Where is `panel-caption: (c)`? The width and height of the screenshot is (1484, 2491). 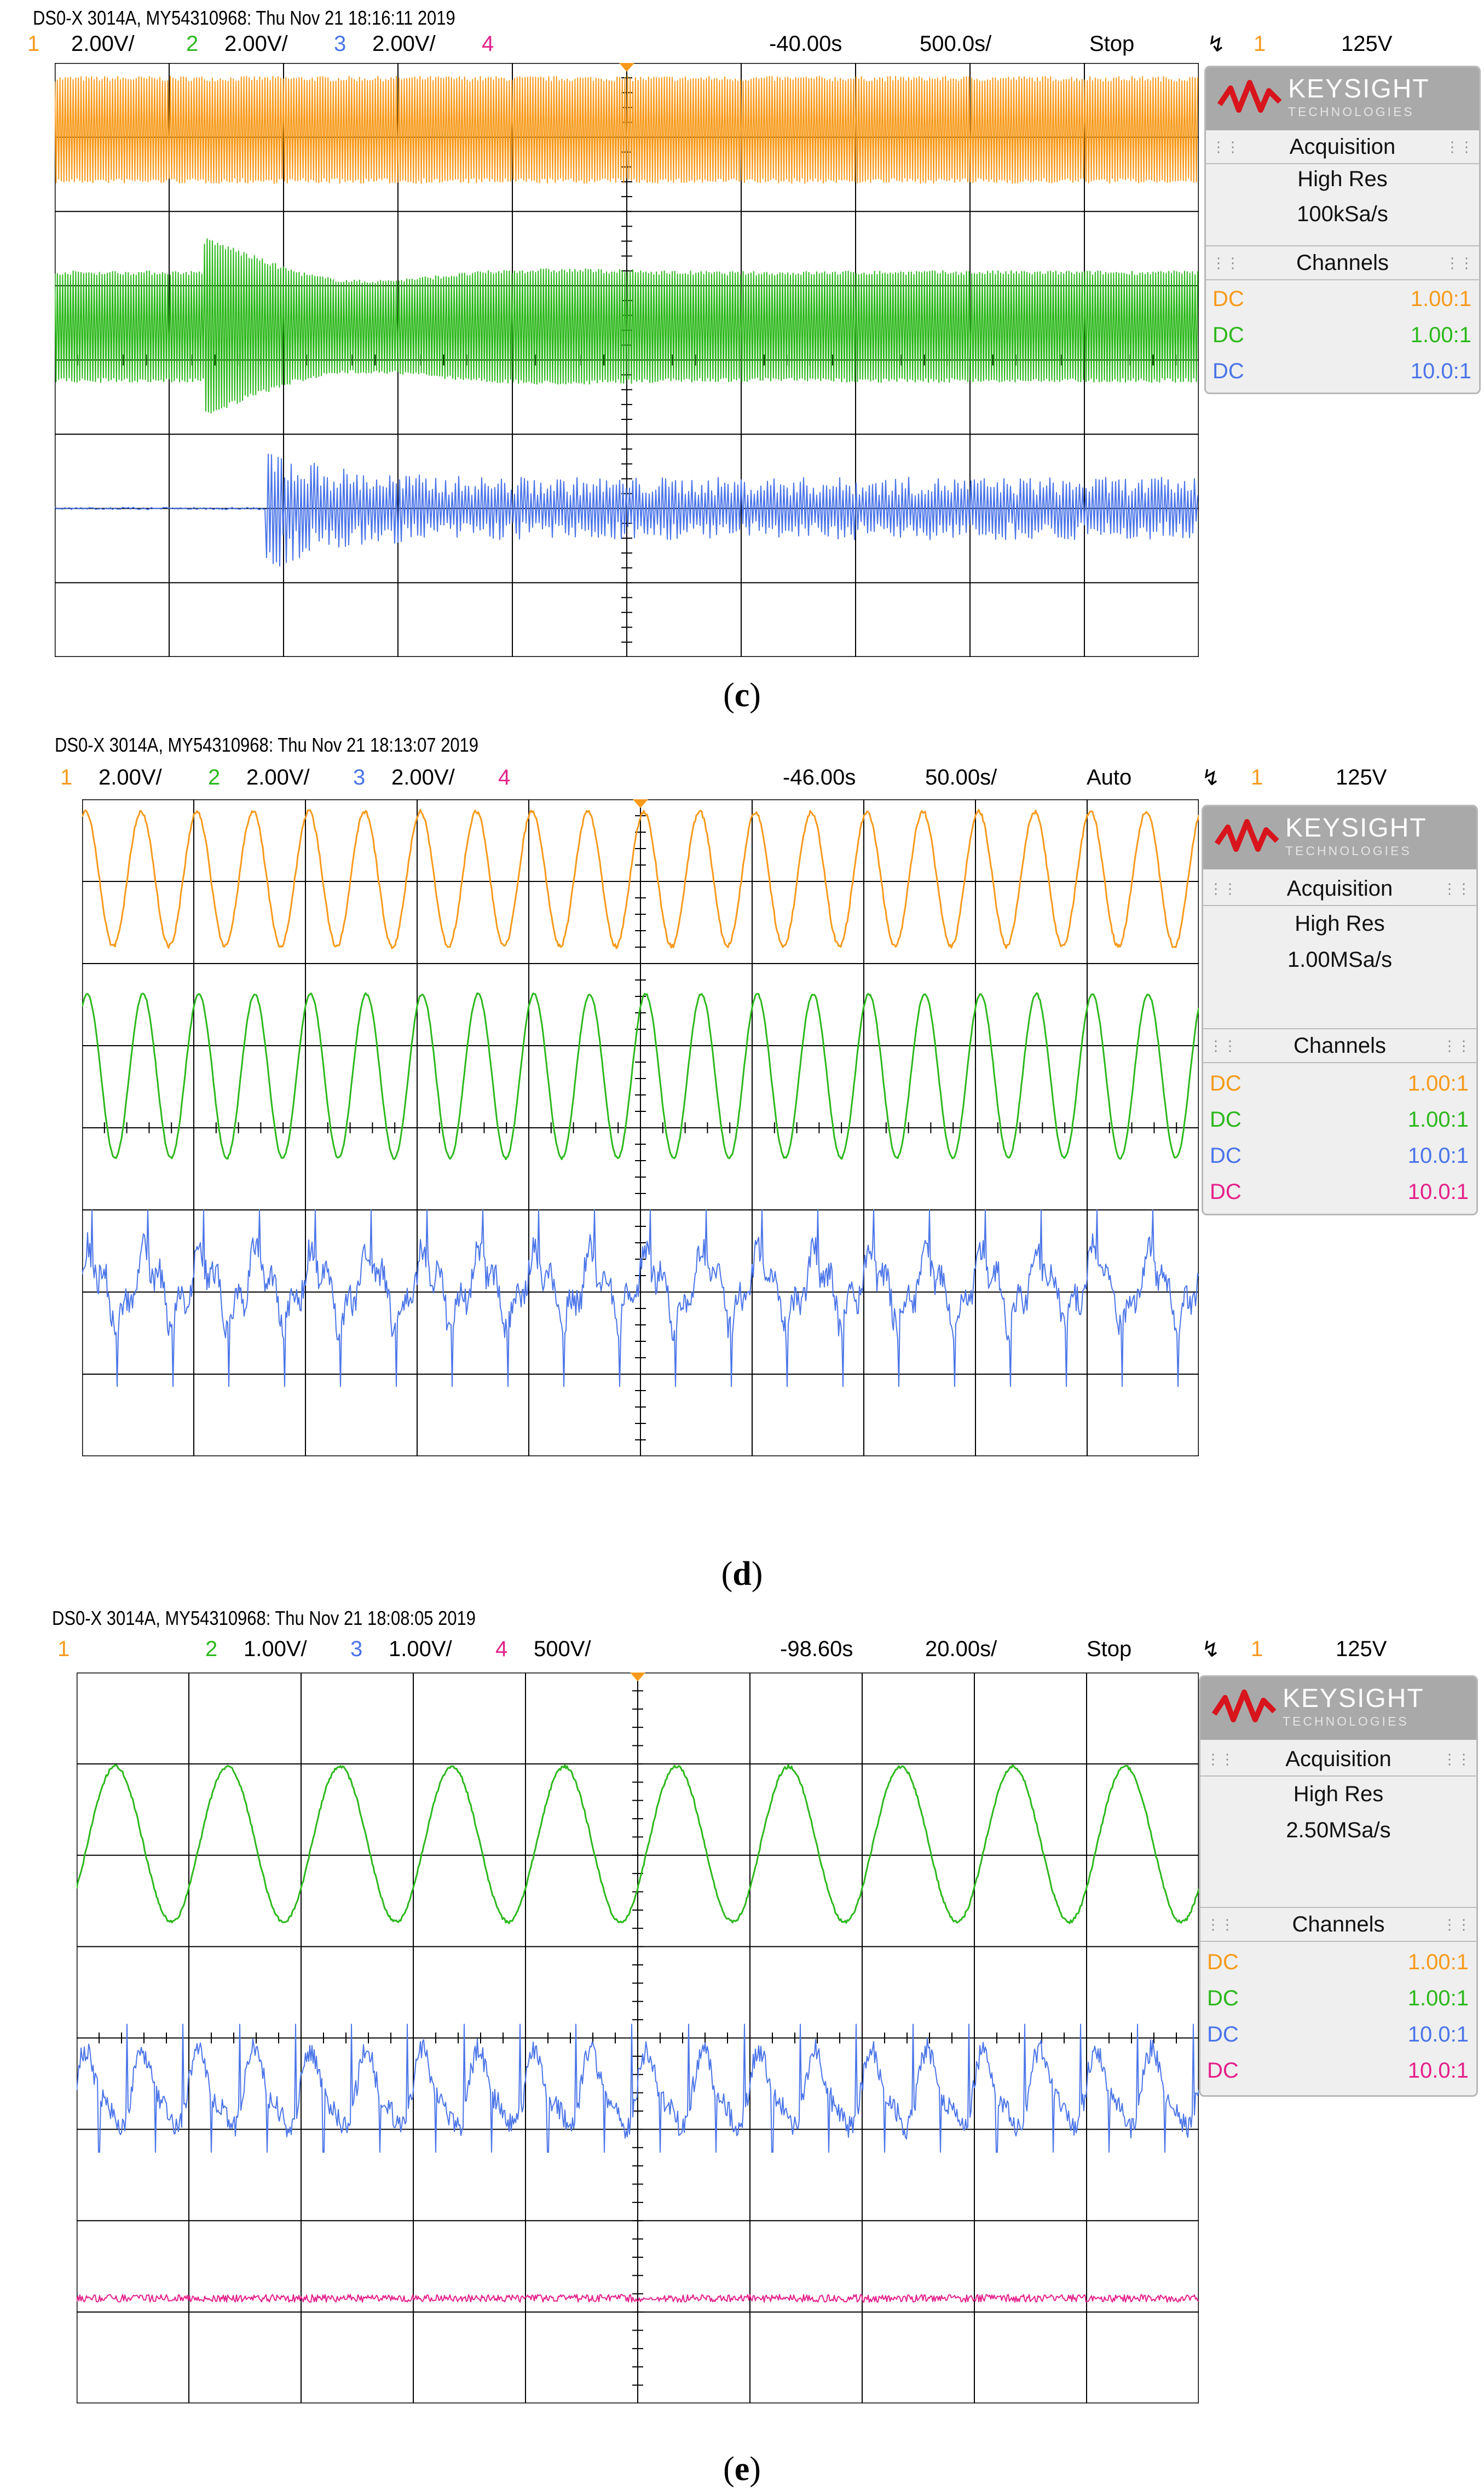 panel-caption: (c) is located at coordinates (742, 695).